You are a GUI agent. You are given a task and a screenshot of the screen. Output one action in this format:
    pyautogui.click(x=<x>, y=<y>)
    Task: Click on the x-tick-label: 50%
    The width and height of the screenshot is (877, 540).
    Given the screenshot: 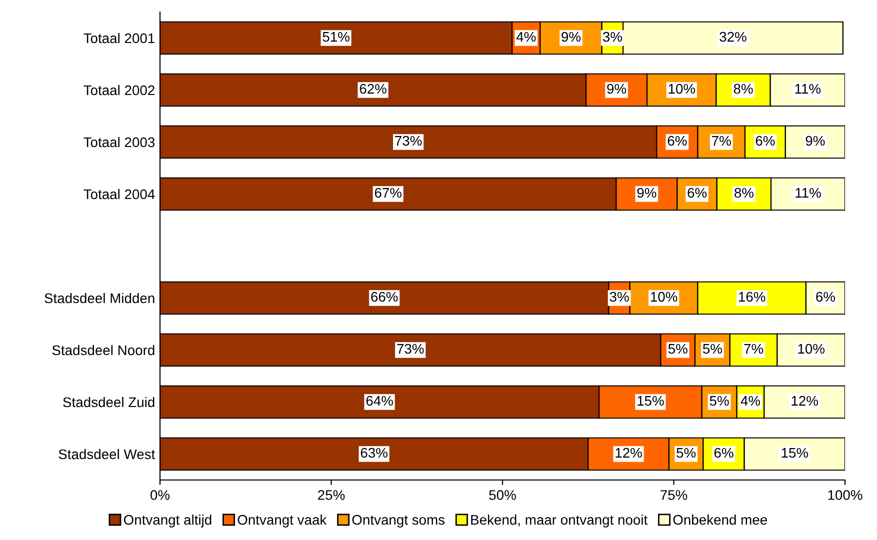 What is the action you would take?
    pyautogui.click(x=502, y=495)
    